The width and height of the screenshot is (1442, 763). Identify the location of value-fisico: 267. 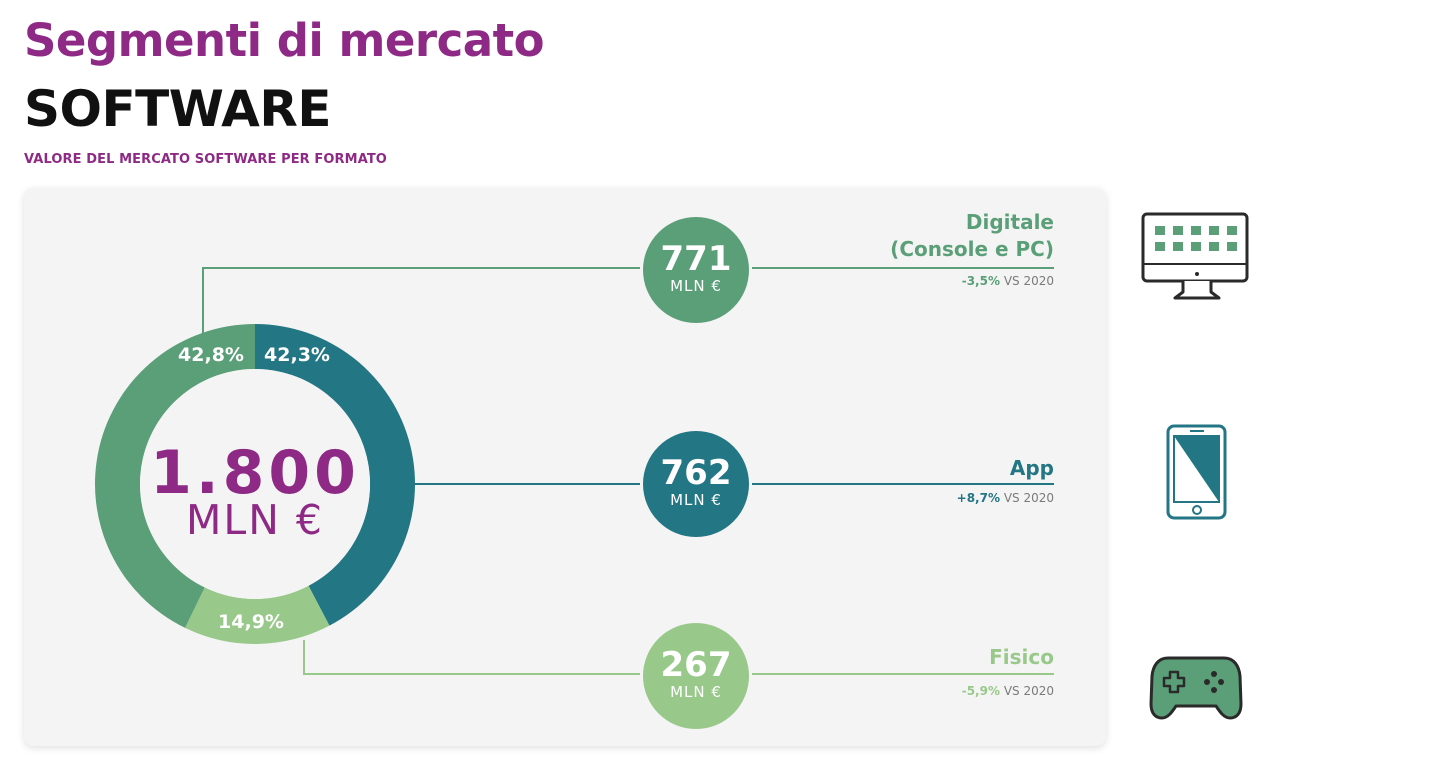
(696, 665).